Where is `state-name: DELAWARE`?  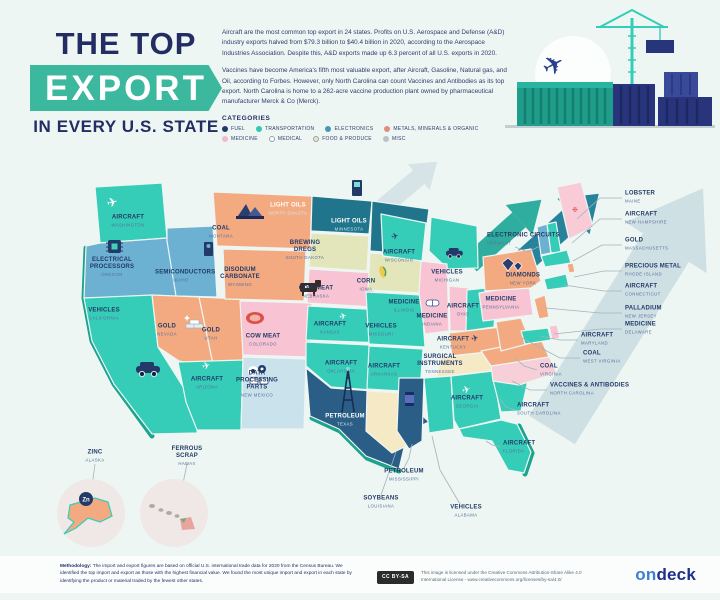
state-name: DELAWARE is located at coordinates (638, 332).